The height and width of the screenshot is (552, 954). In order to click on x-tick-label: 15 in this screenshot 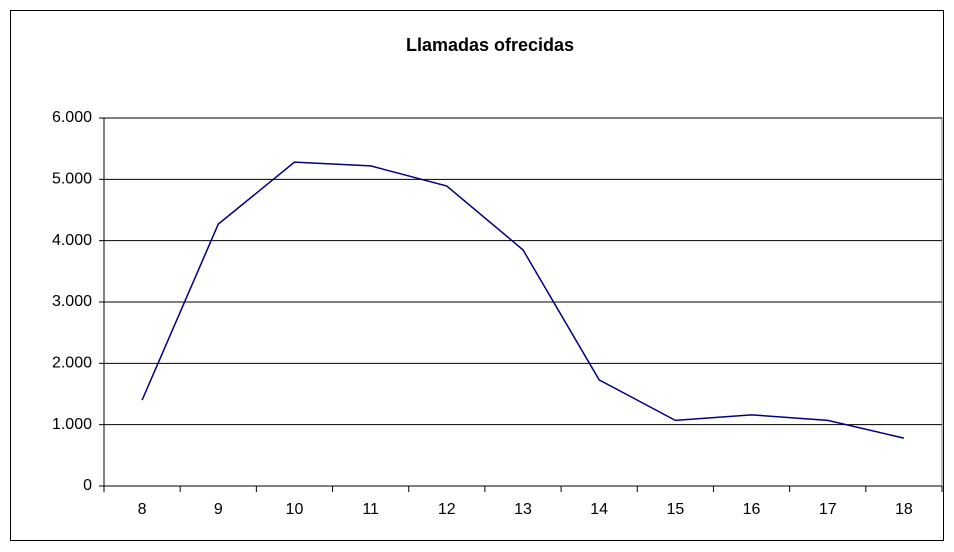, I will do `click(675, 509)`.